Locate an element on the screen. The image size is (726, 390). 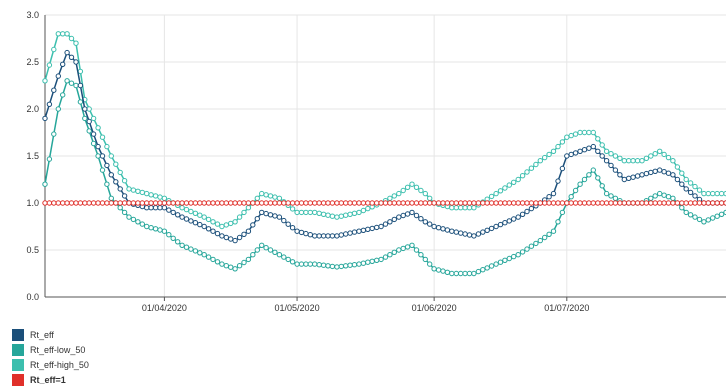
y-axis: 0.0 0.5 1.0 1.5 2.0 2.5 3.0 is located at coordinates (36, 156).